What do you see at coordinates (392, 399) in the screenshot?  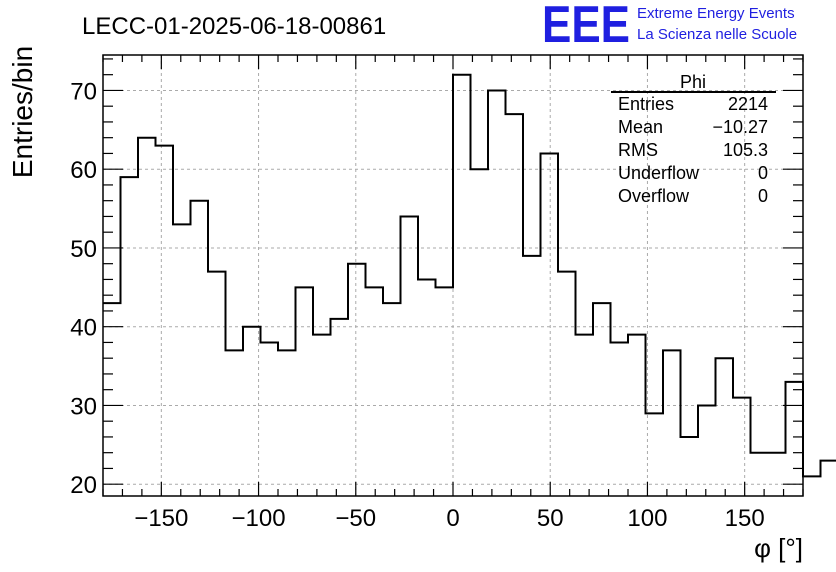 I see `histogram-bin-16: 43` at bounding box center [392, 399].